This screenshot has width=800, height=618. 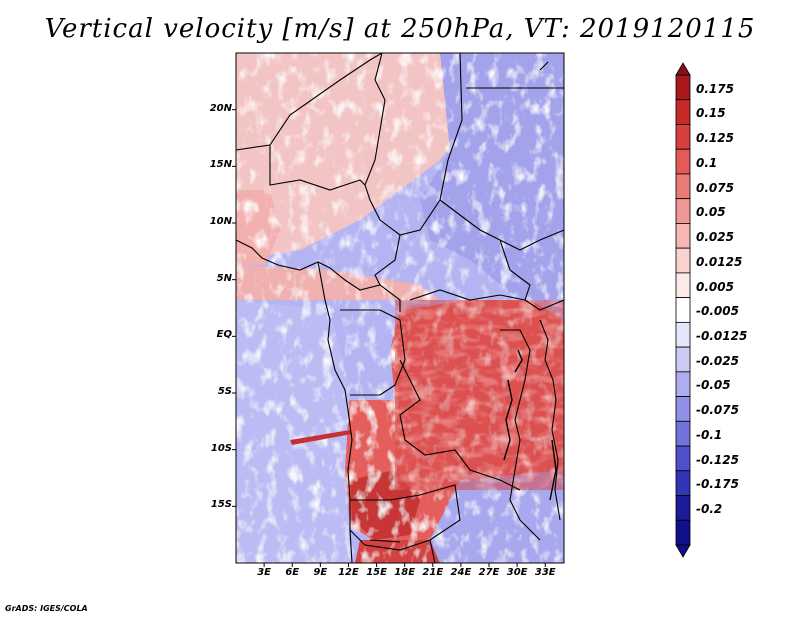 I want to click on colorbar-label: -0.075, so click(x=717, y=410).